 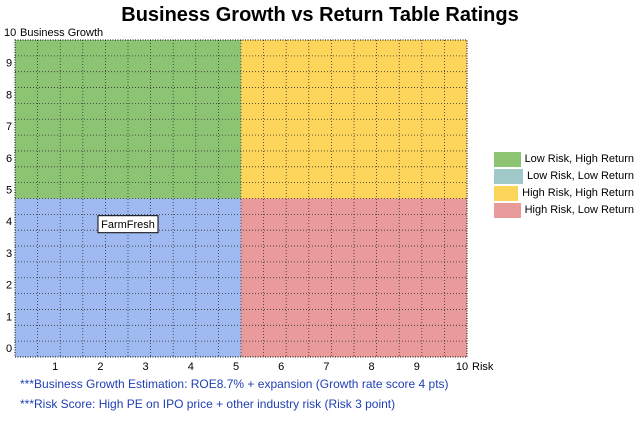 What do you see at coordinates (9, 191) in the screenshot?
I see `y-tick-label-5: 5` at bounding box center [9, 191].